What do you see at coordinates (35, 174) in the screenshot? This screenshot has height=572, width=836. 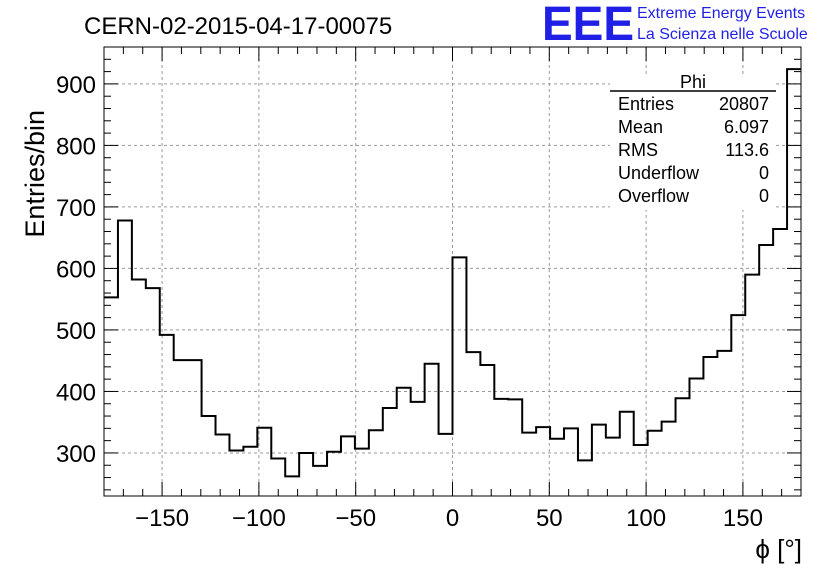 I see `y-axis-label: Entries/bin` at bounding box center [35, 174].